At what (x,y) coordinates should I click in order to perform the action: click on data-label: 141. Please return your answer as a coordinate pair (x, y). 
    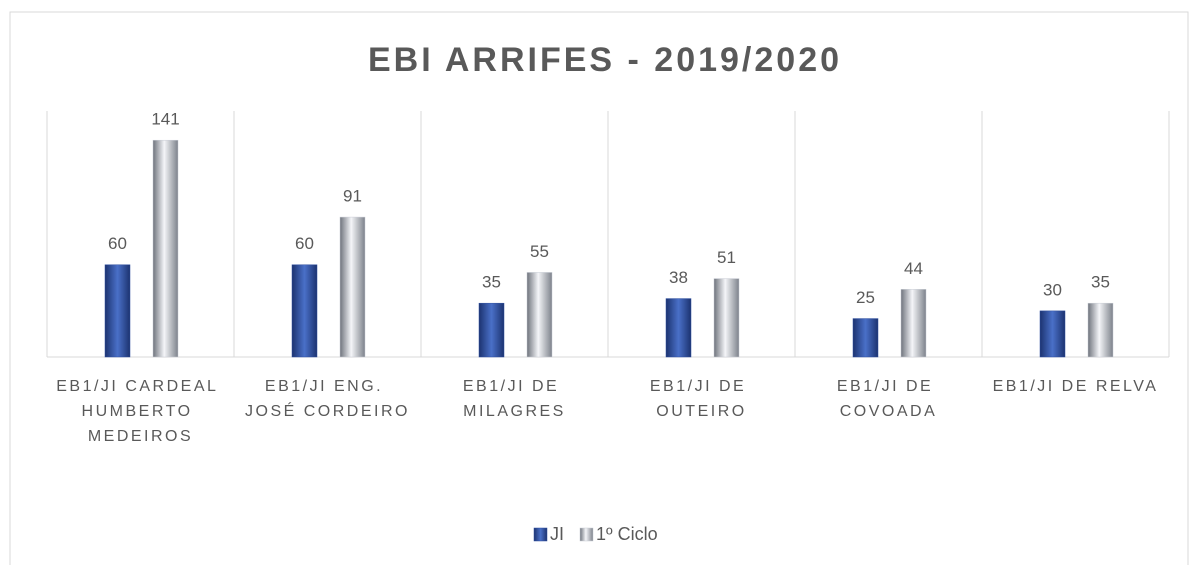
    Looking at the image, I should click on (165, 119).